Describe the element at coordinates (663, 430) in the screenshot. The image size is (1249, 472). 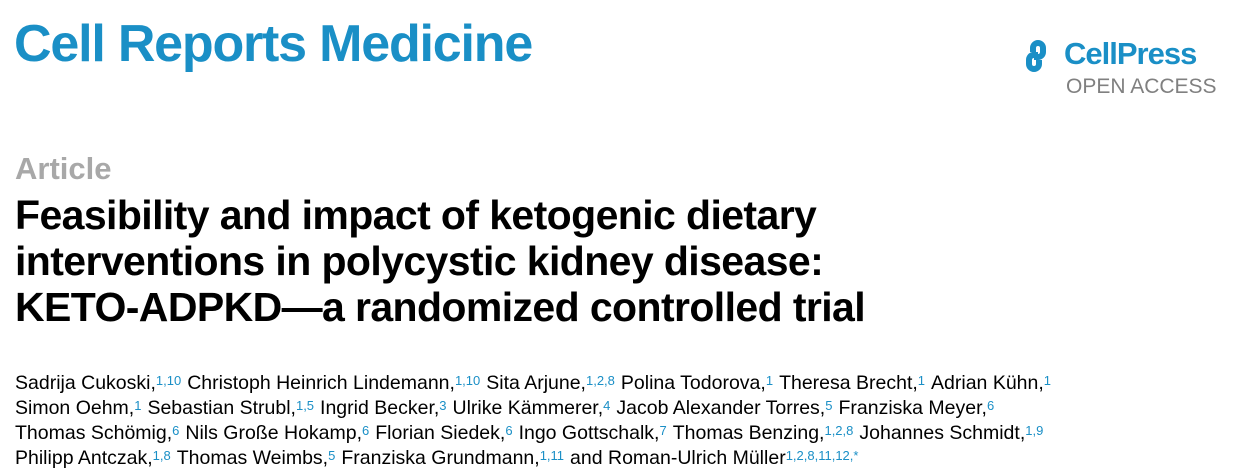
I see `affiliation: 7` at that location.